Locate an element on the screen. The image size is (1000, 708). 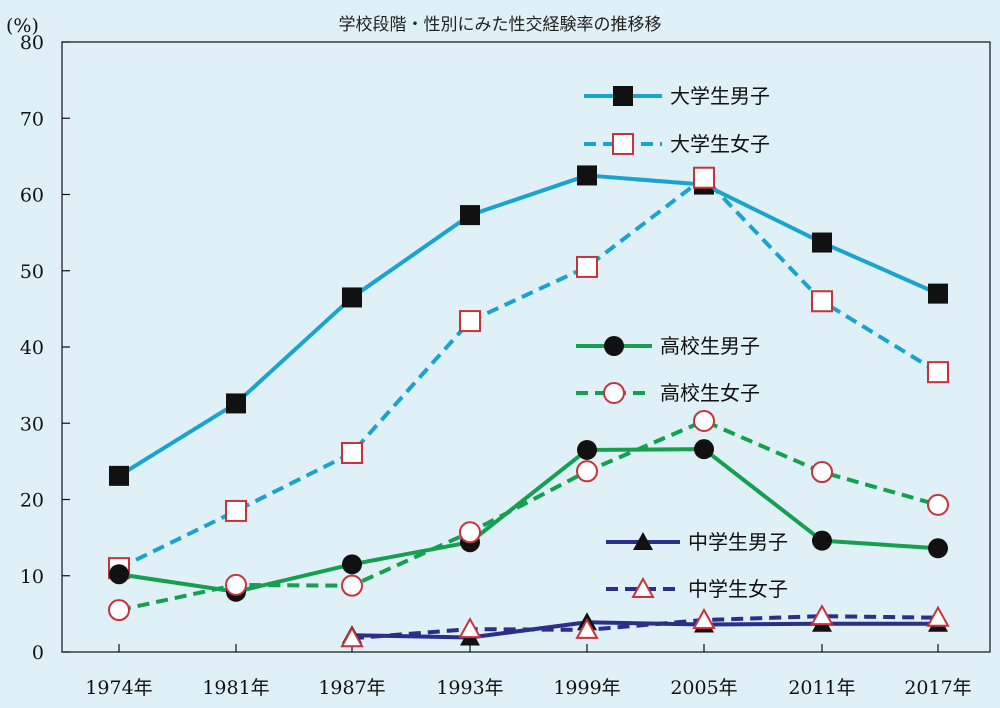
x-tick-label: 1981年 is located at coordinates (235, 688).